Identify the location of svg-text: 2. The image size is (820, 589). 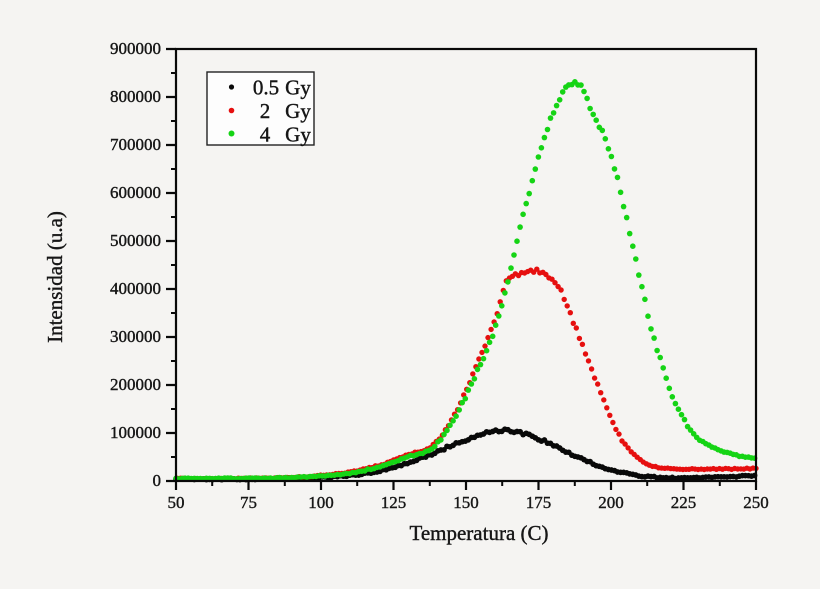
(265, 111).